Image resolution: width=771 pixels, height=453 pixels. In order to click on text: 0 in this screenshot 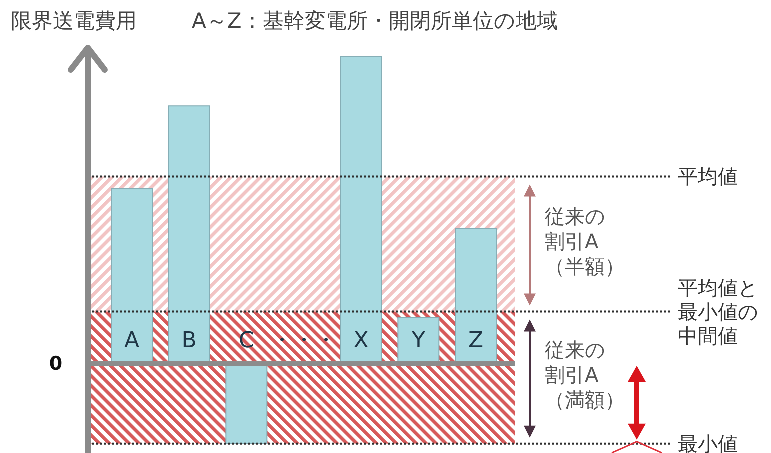, I will do `click(56, 364)`.